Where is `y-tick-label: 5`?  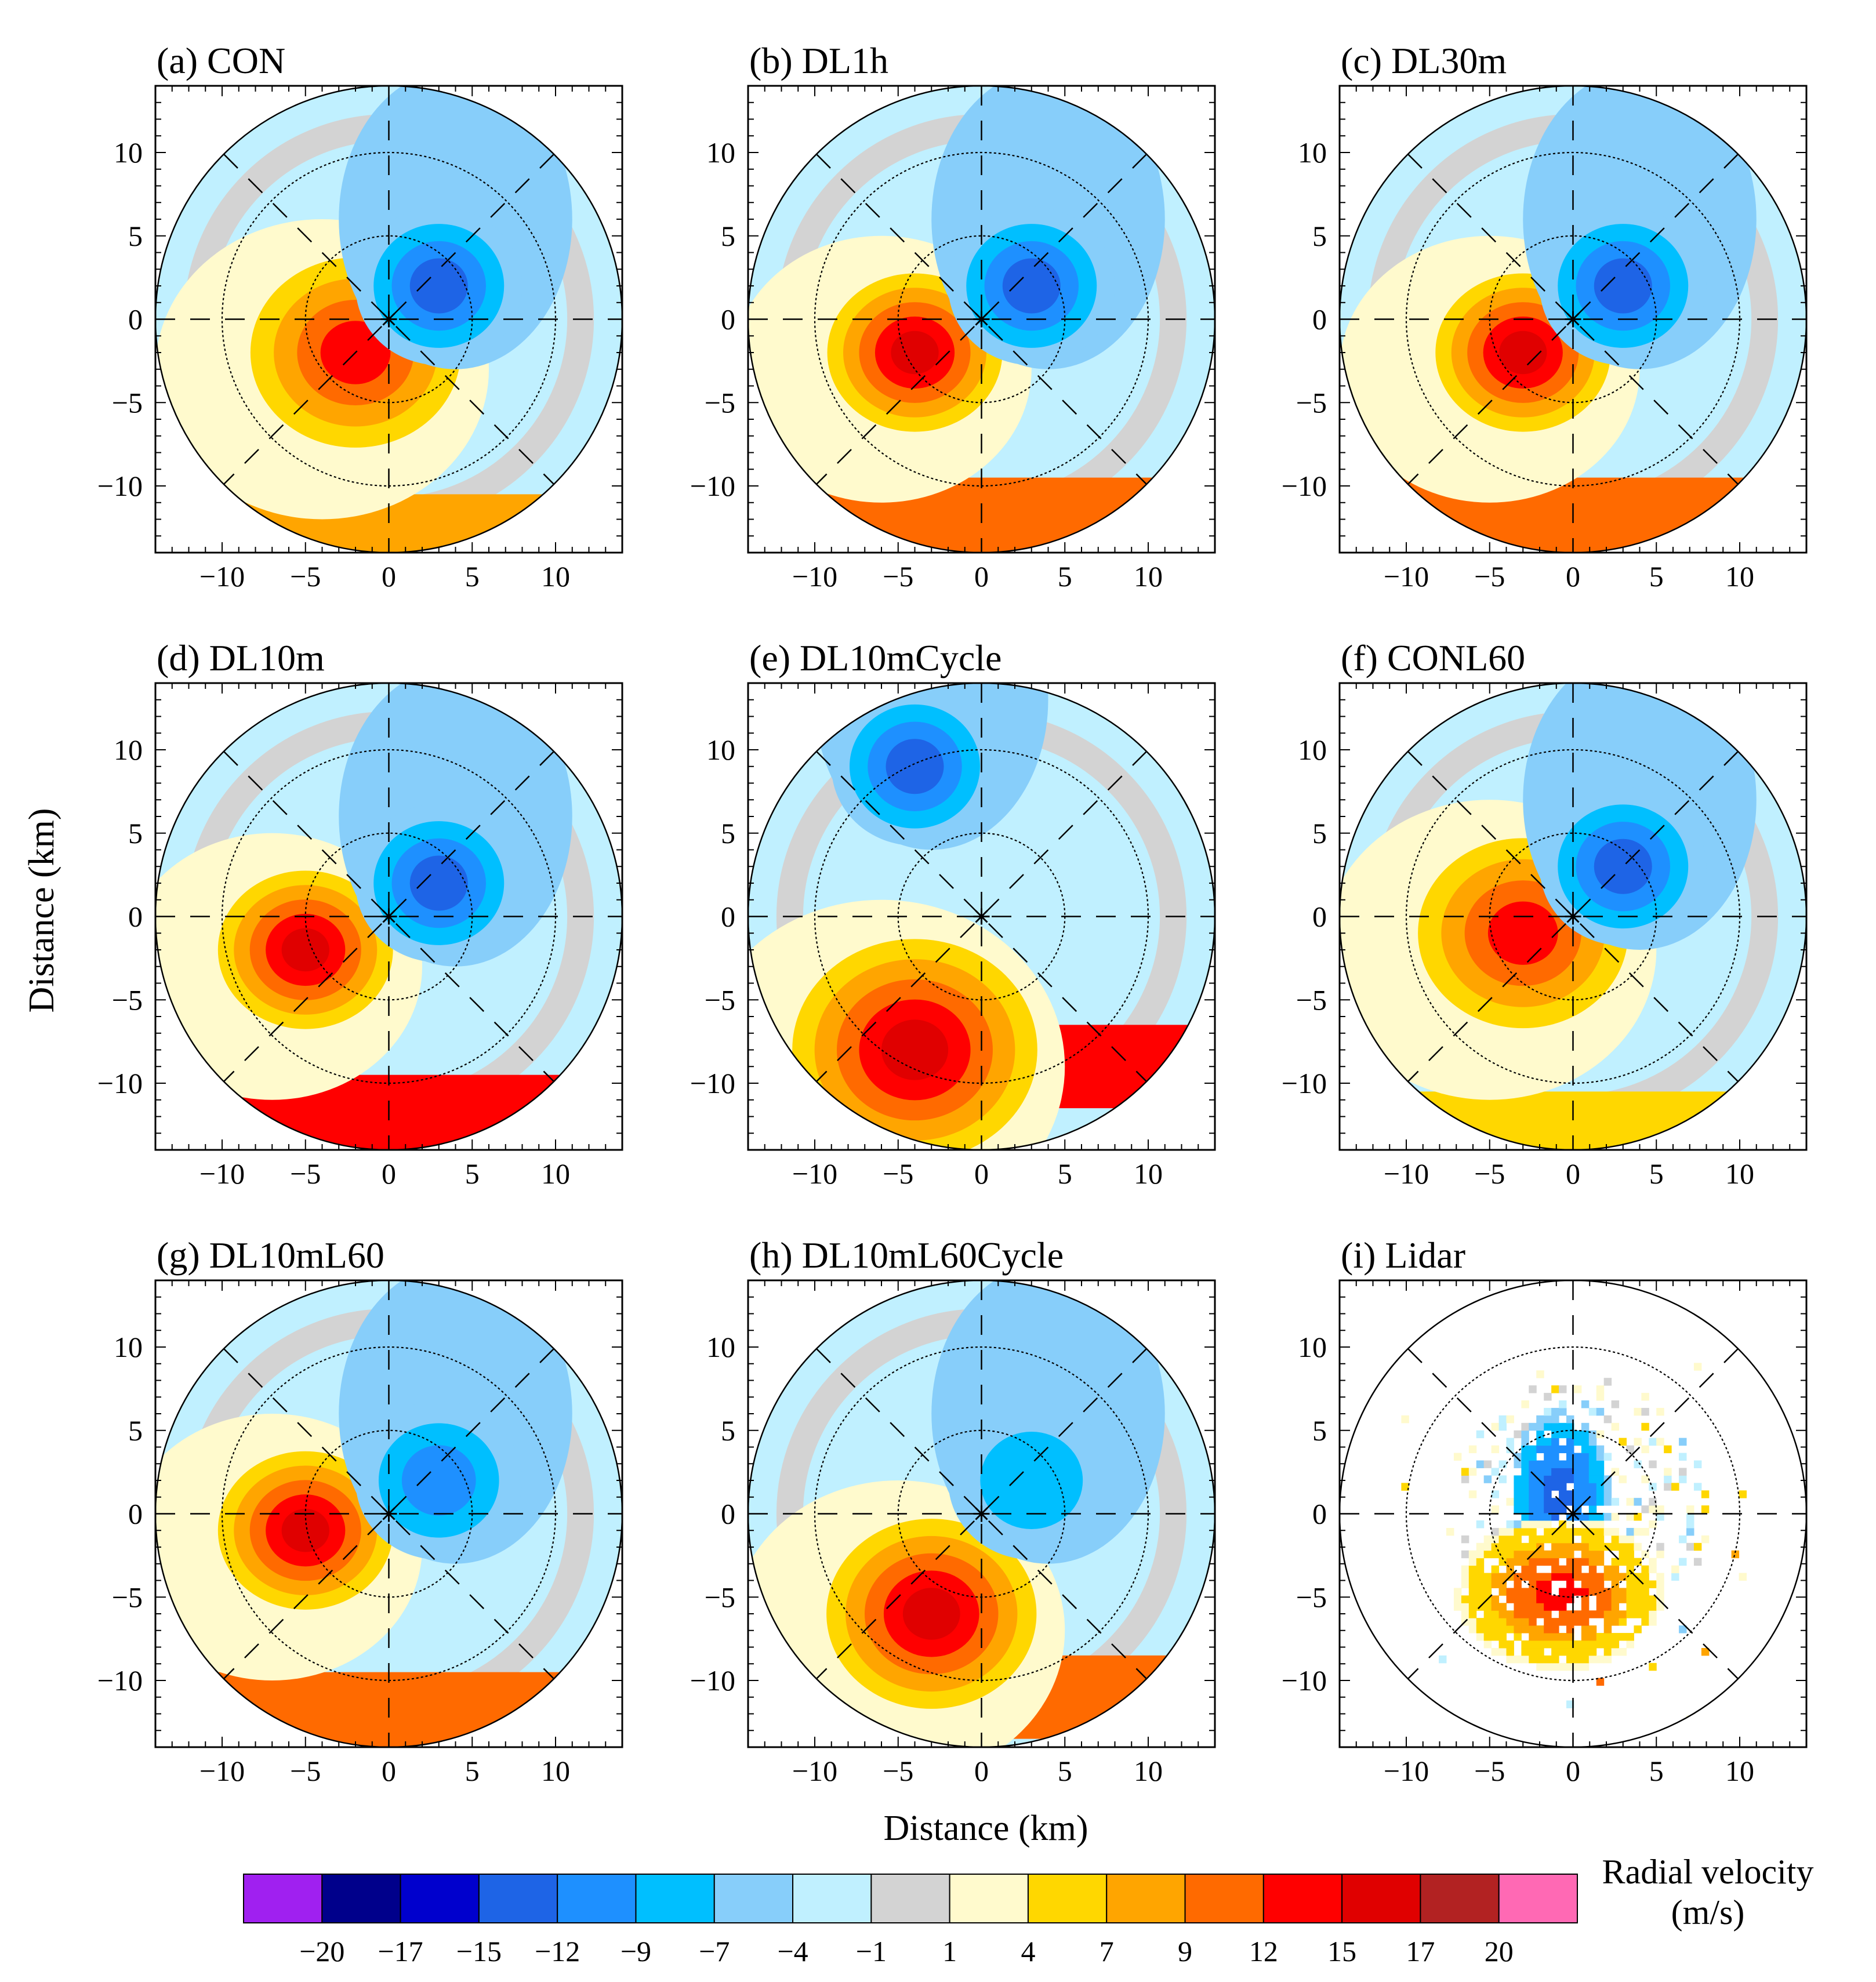 y-tick-label: 5 is located at coordinates (135, 1430).